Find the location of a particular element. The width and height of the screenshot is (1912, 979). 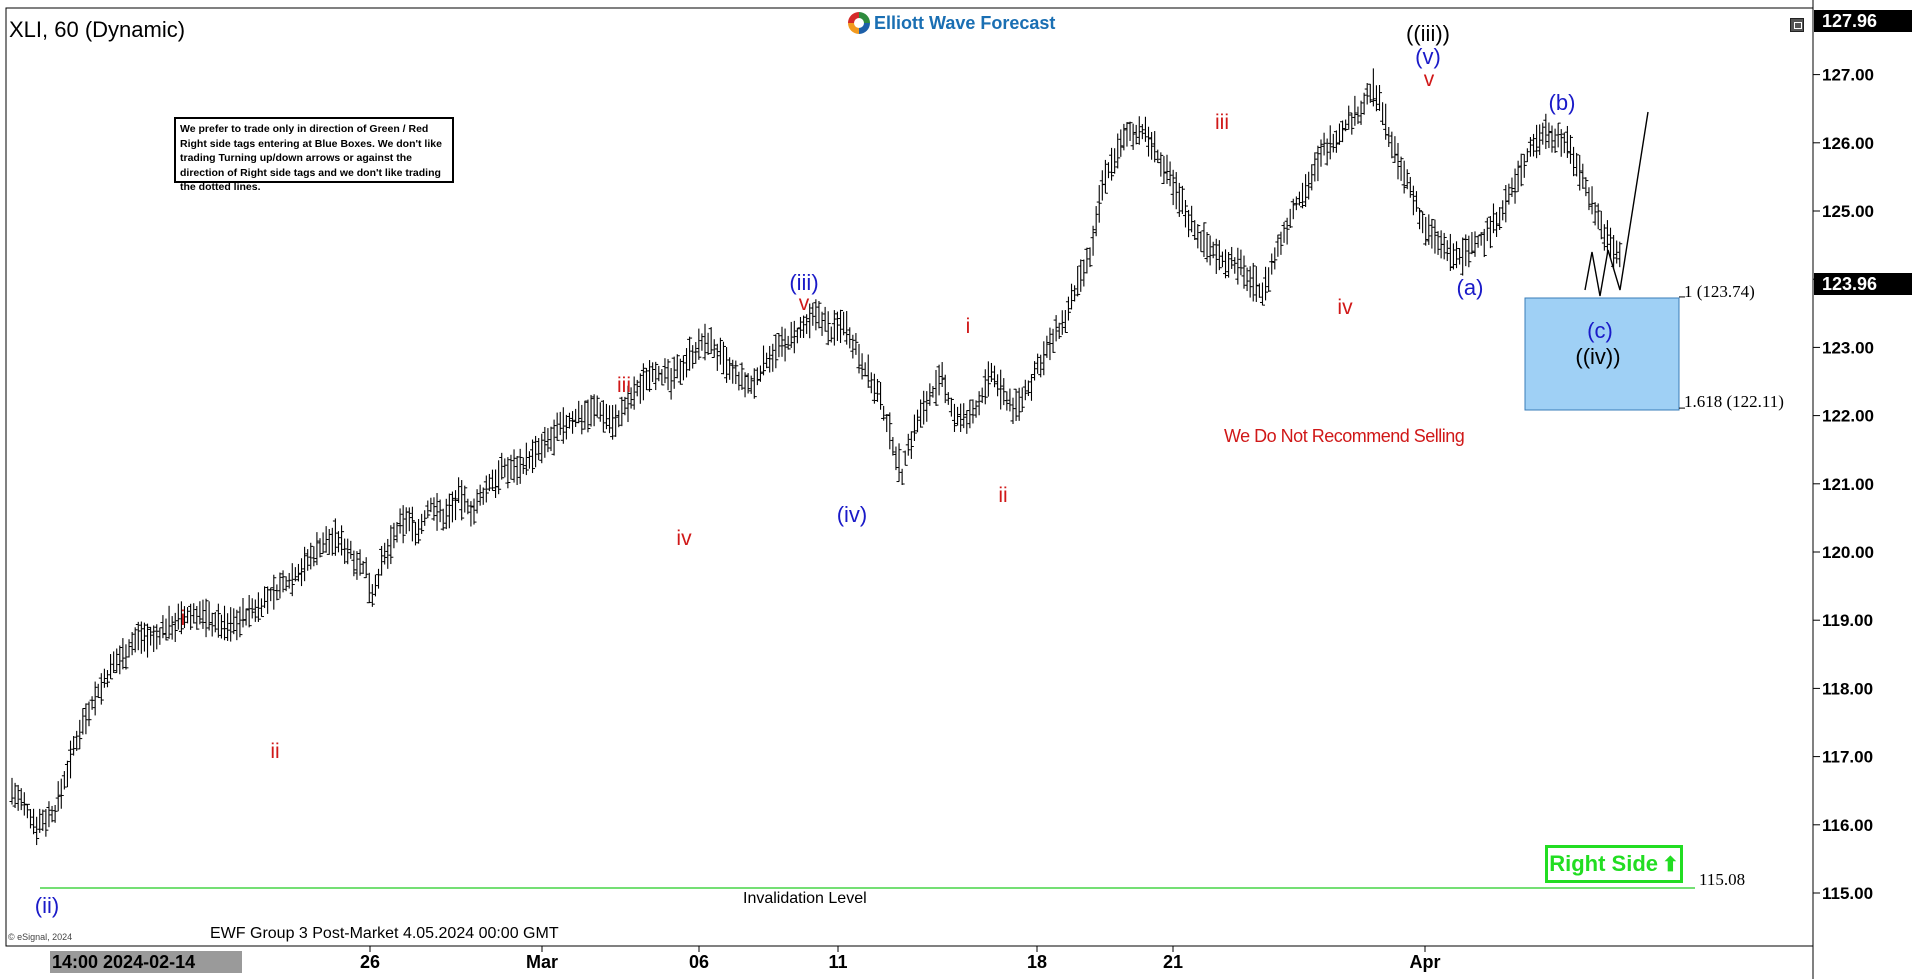

y-tick-label: 115.00 is located at coordinates (1847, 893).